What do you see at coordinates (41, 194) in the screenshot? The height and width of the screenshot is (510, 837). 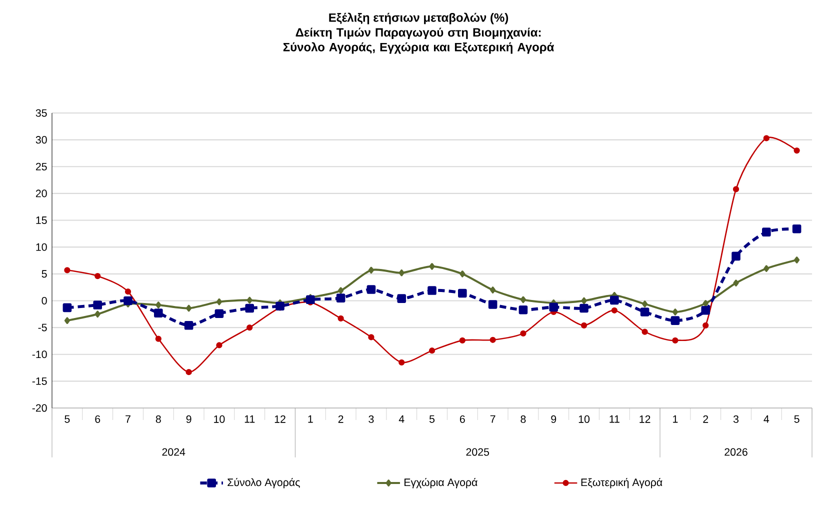 I see `y-tick-label: 20` at bounding box center [41, 194].